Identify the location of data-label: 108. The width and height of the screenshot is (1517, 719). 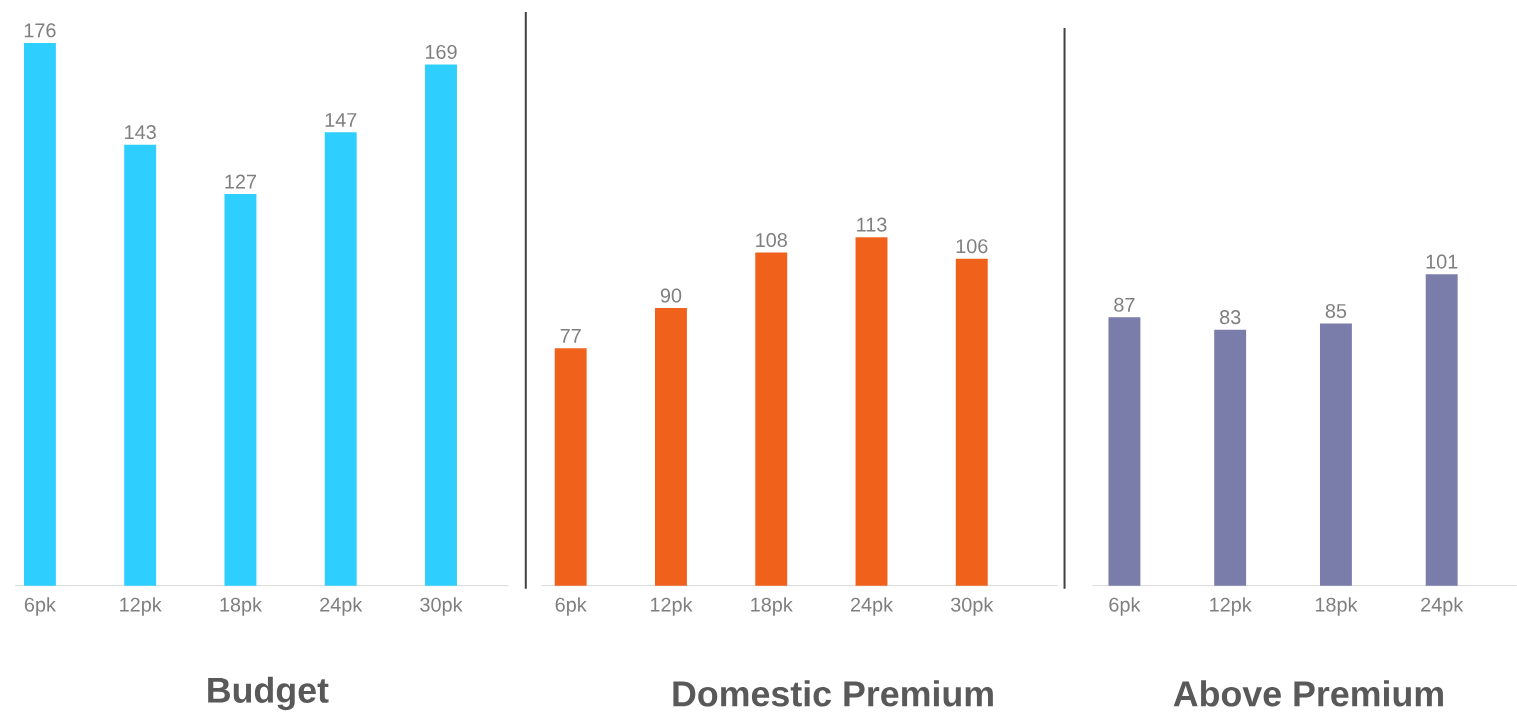
(771, 239).